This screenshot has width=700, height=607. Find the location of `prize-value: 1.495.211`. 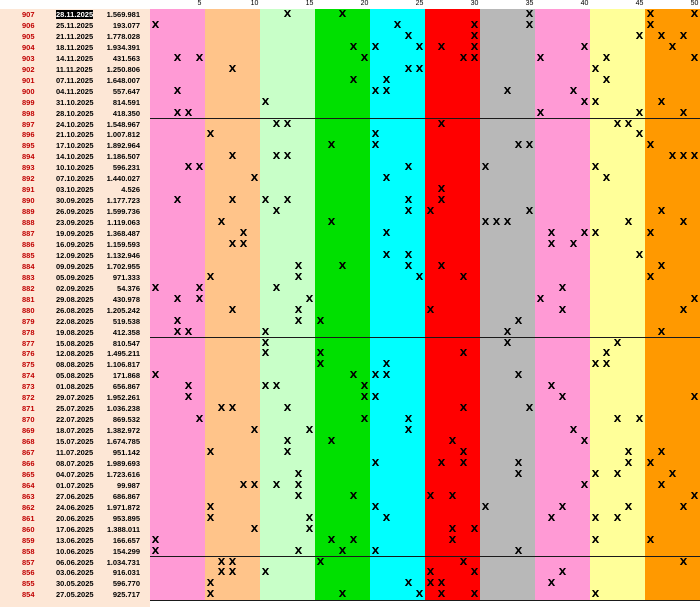

prize-value: 1.495.211 is located at coordinates (123, 354).